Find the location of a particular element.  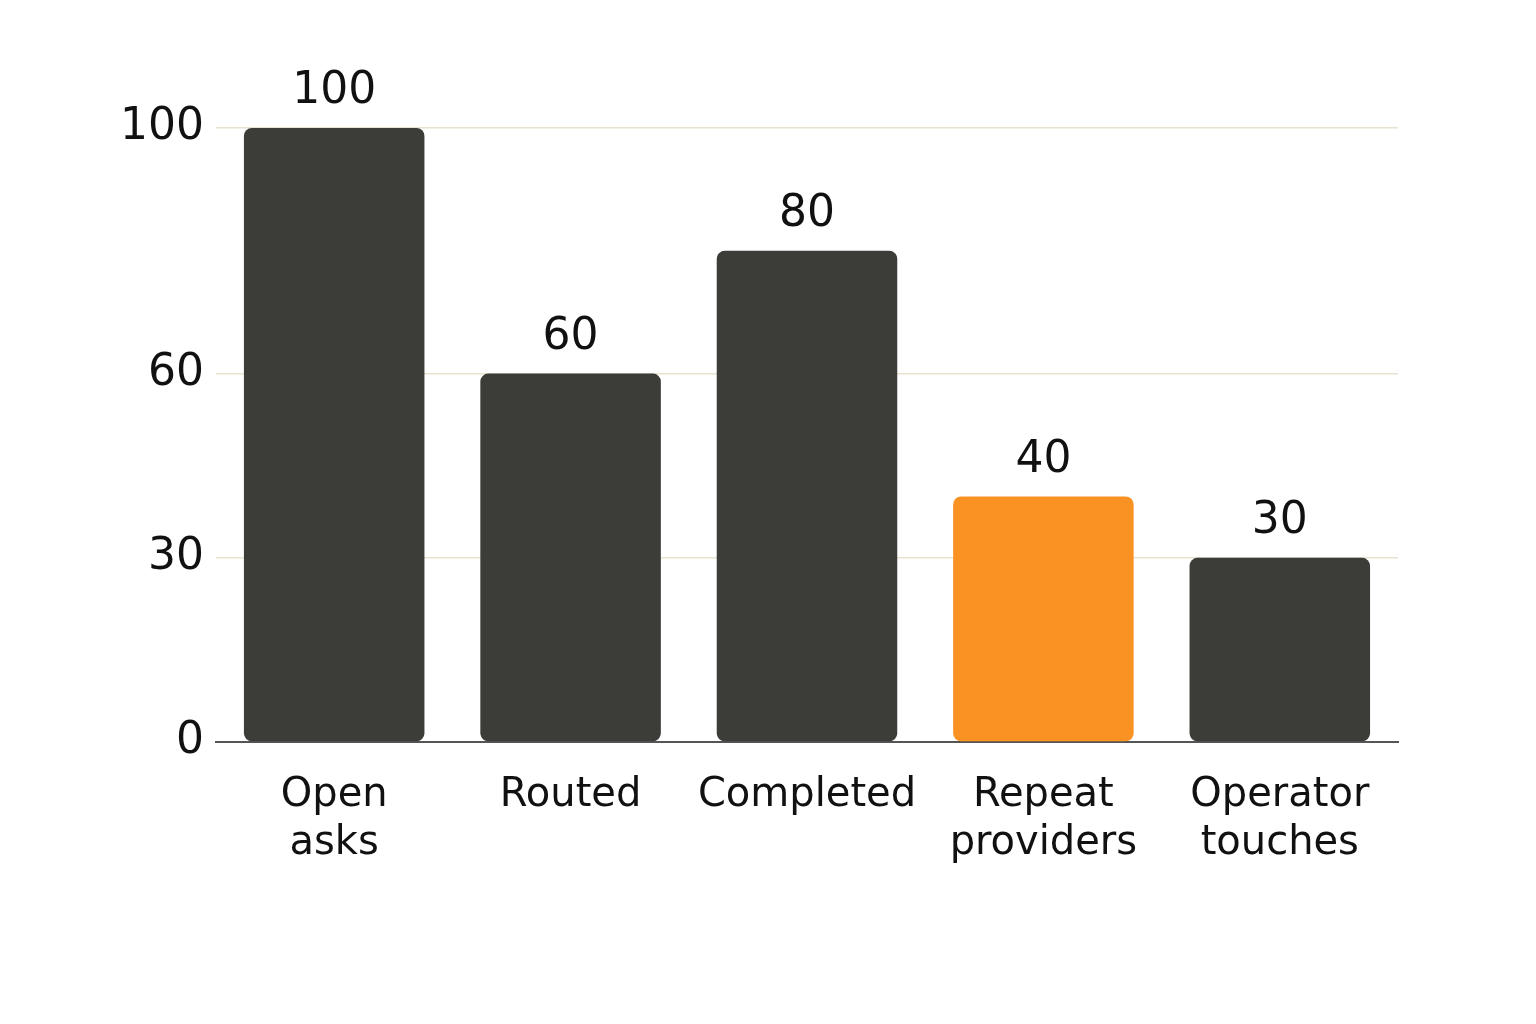

x-tick-label: Repeat providers is located at coordinates (1043, 816).